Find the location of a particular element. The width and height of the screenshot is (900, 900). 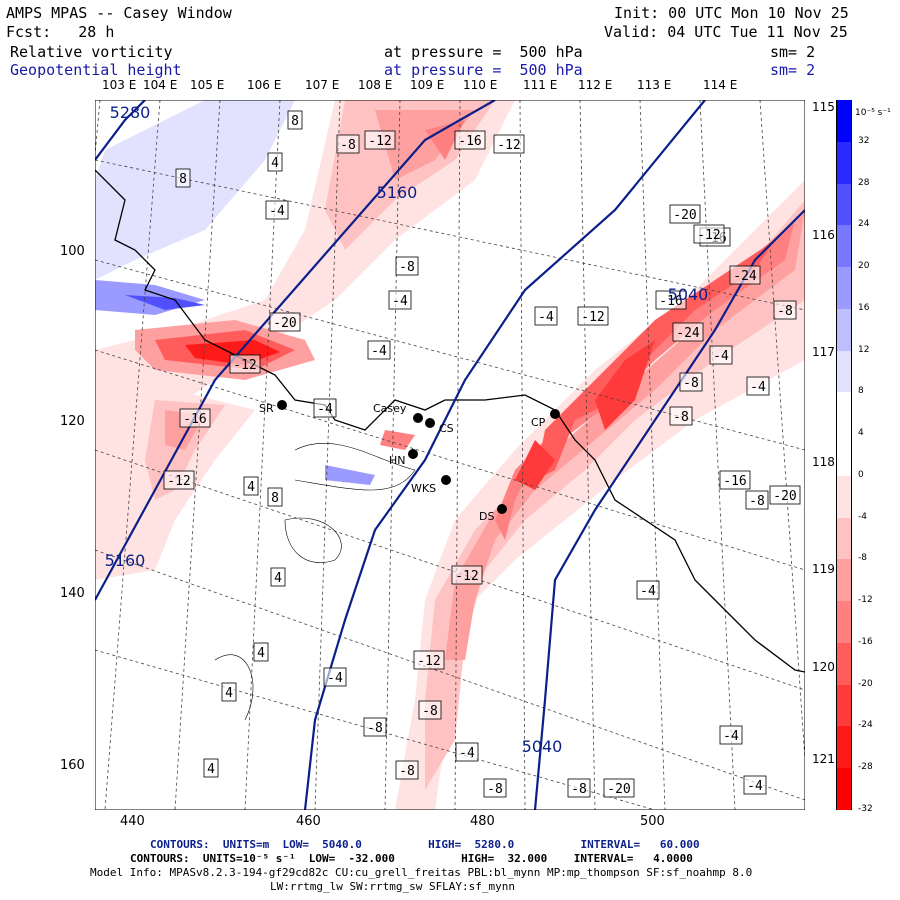

colorbar-label: 20 is located at coordinates (864, 266).